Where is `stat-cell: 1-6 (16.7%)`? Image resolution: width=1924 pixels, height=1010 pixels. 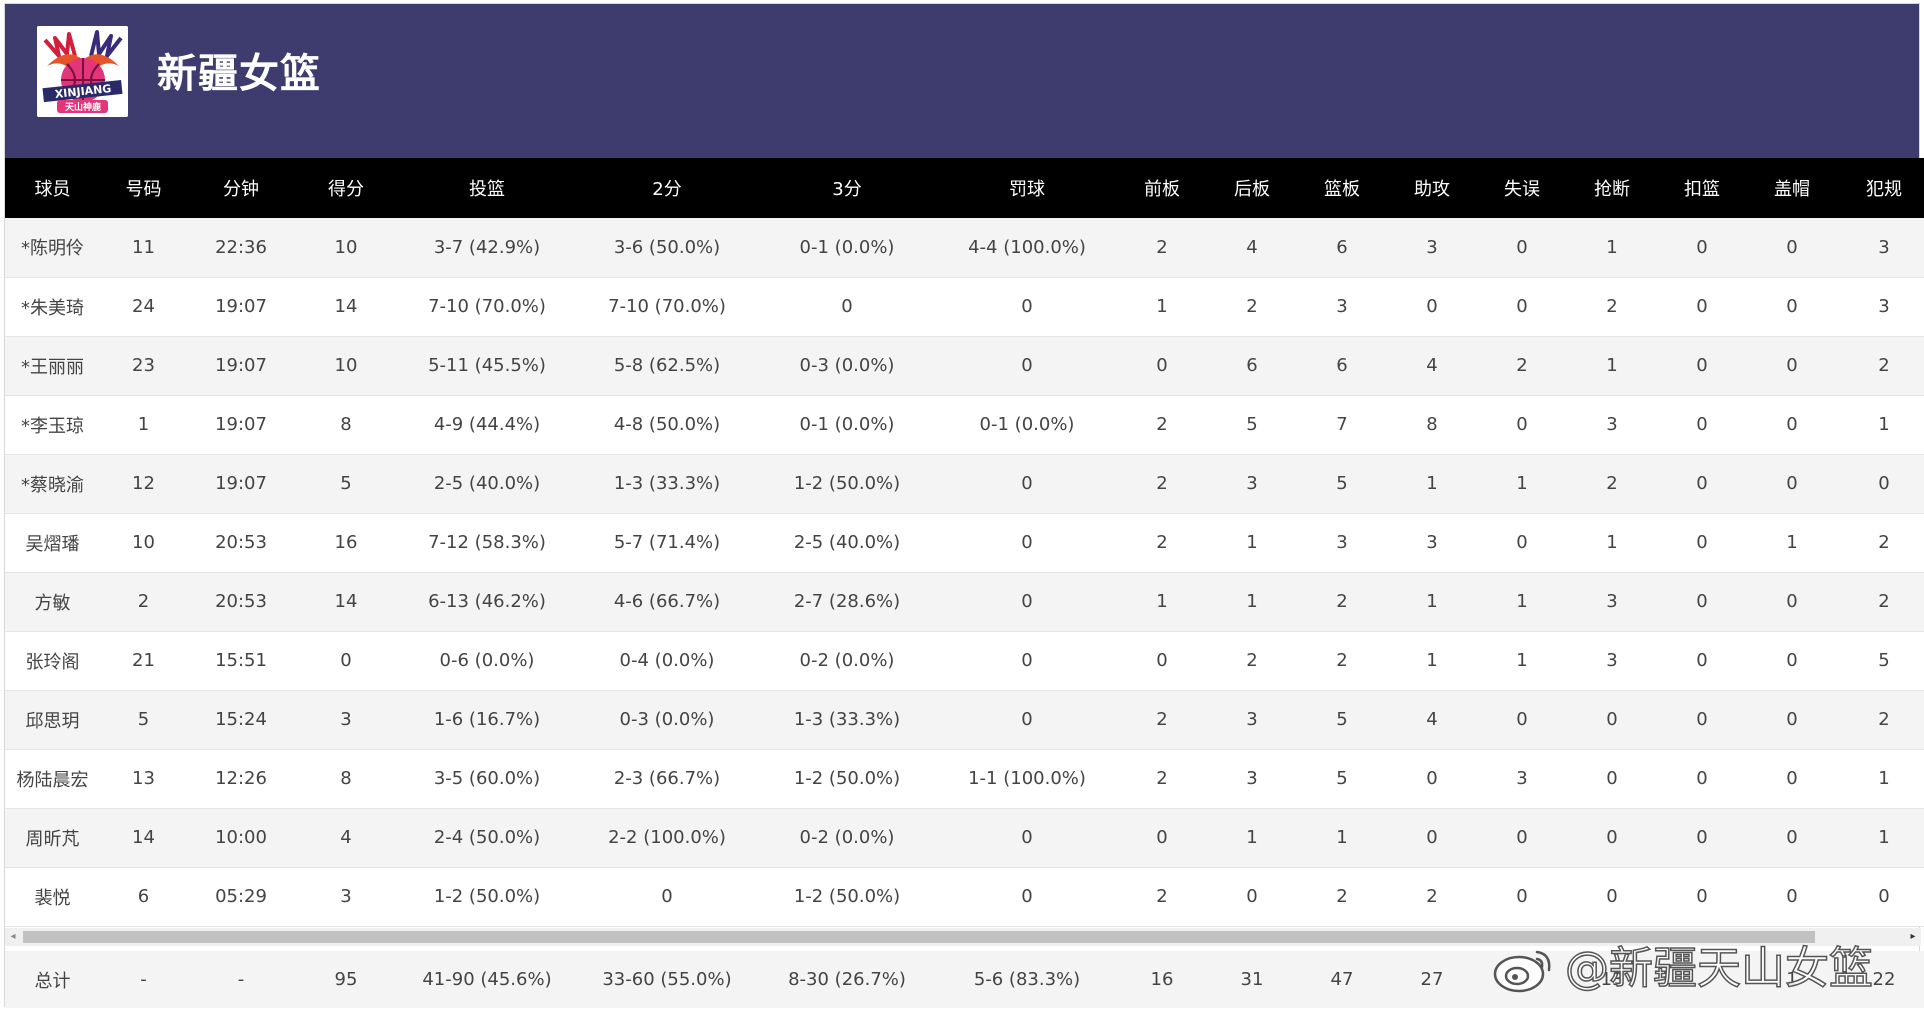 stat-cell: 1-6 (16.7%) is located at coordinates (487, 719).